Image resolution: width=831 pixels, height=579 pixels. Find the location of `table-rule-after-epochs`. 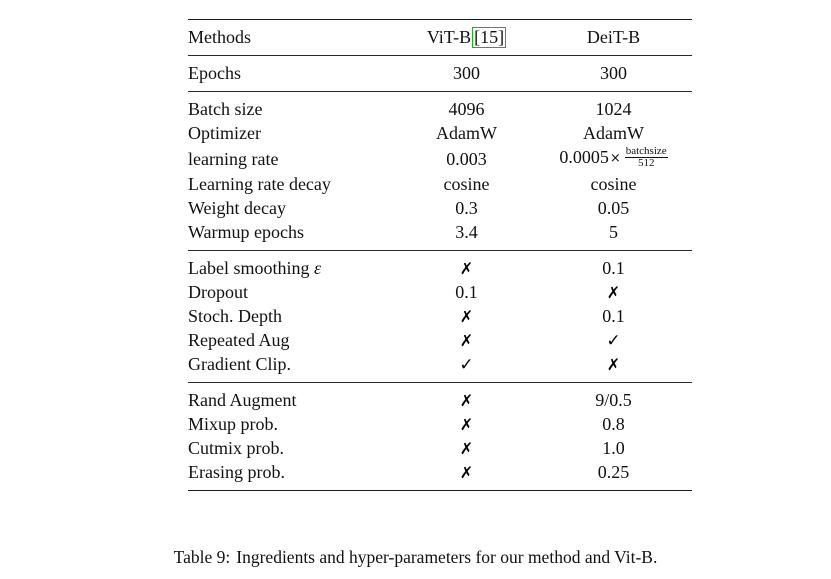

table-rule-after-epochs is located at coordinates (440, 91).